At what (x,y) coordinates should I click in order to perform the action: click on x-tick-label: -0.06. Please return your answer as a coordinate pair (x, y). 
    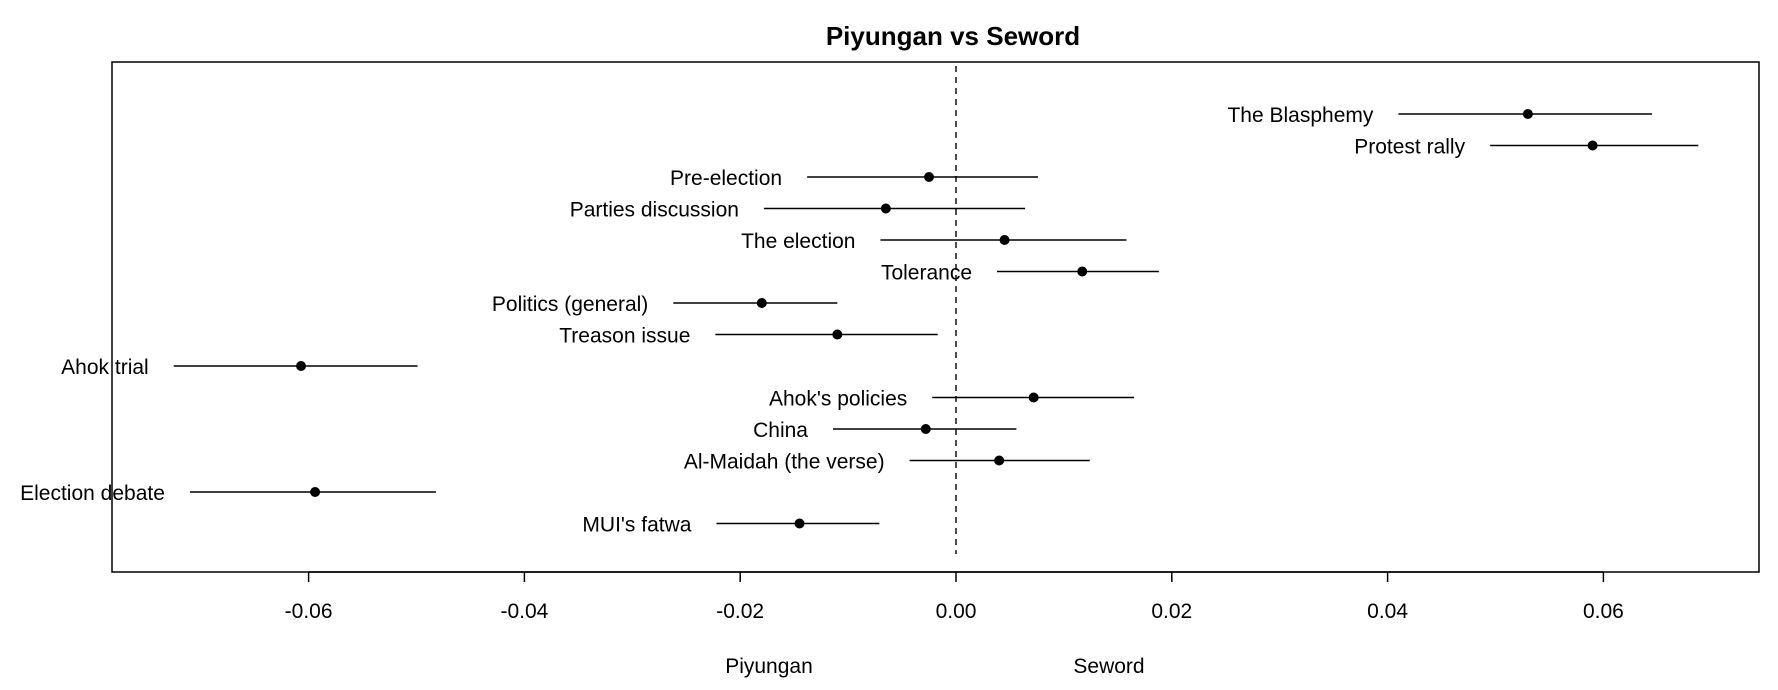
    Looking at the image, I should click on (309, 611).